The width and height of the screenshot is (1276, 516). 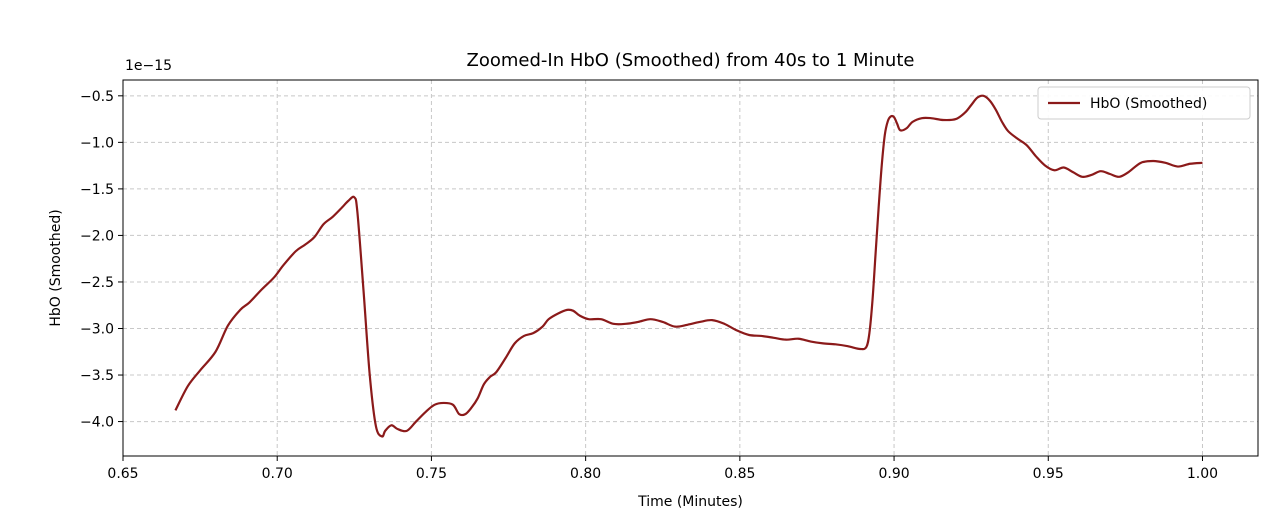 I want to click on y-tick-label: −1.5, so click(x=97, y=190).